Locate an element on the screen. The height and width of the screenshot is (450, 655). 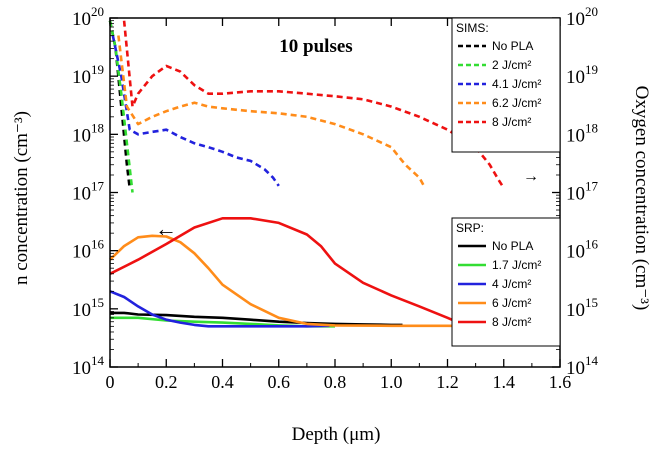
legend-label: 4.1 J/cm² is located at coordinates (516, 84).